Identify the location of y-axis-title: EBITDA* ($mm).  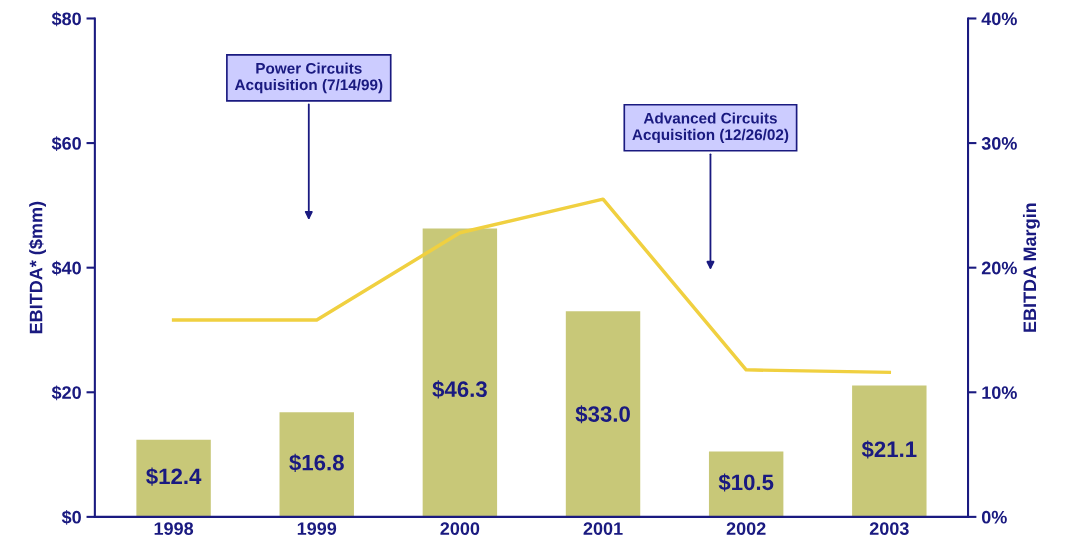
(37, 267).